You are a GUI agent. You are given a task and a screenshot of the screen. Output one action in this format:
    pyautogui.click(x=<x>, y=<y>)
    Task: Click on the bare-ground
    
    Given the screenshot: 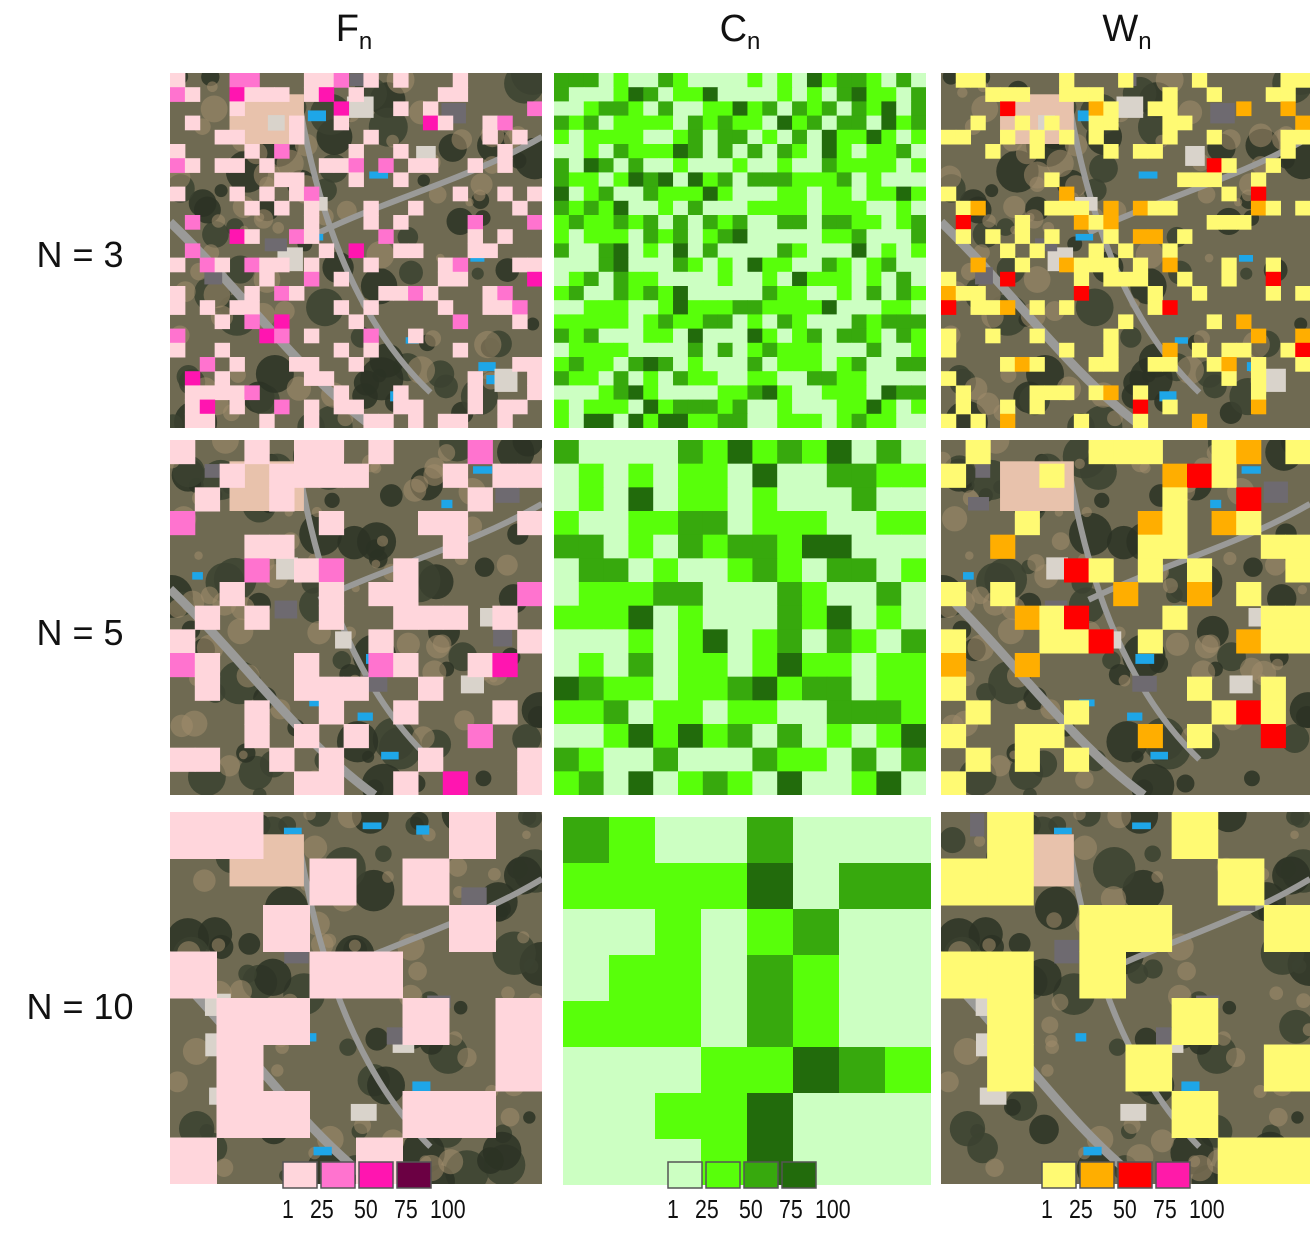 What is the action you would take?
    pyautogui.click(x=1186, y=971)
    